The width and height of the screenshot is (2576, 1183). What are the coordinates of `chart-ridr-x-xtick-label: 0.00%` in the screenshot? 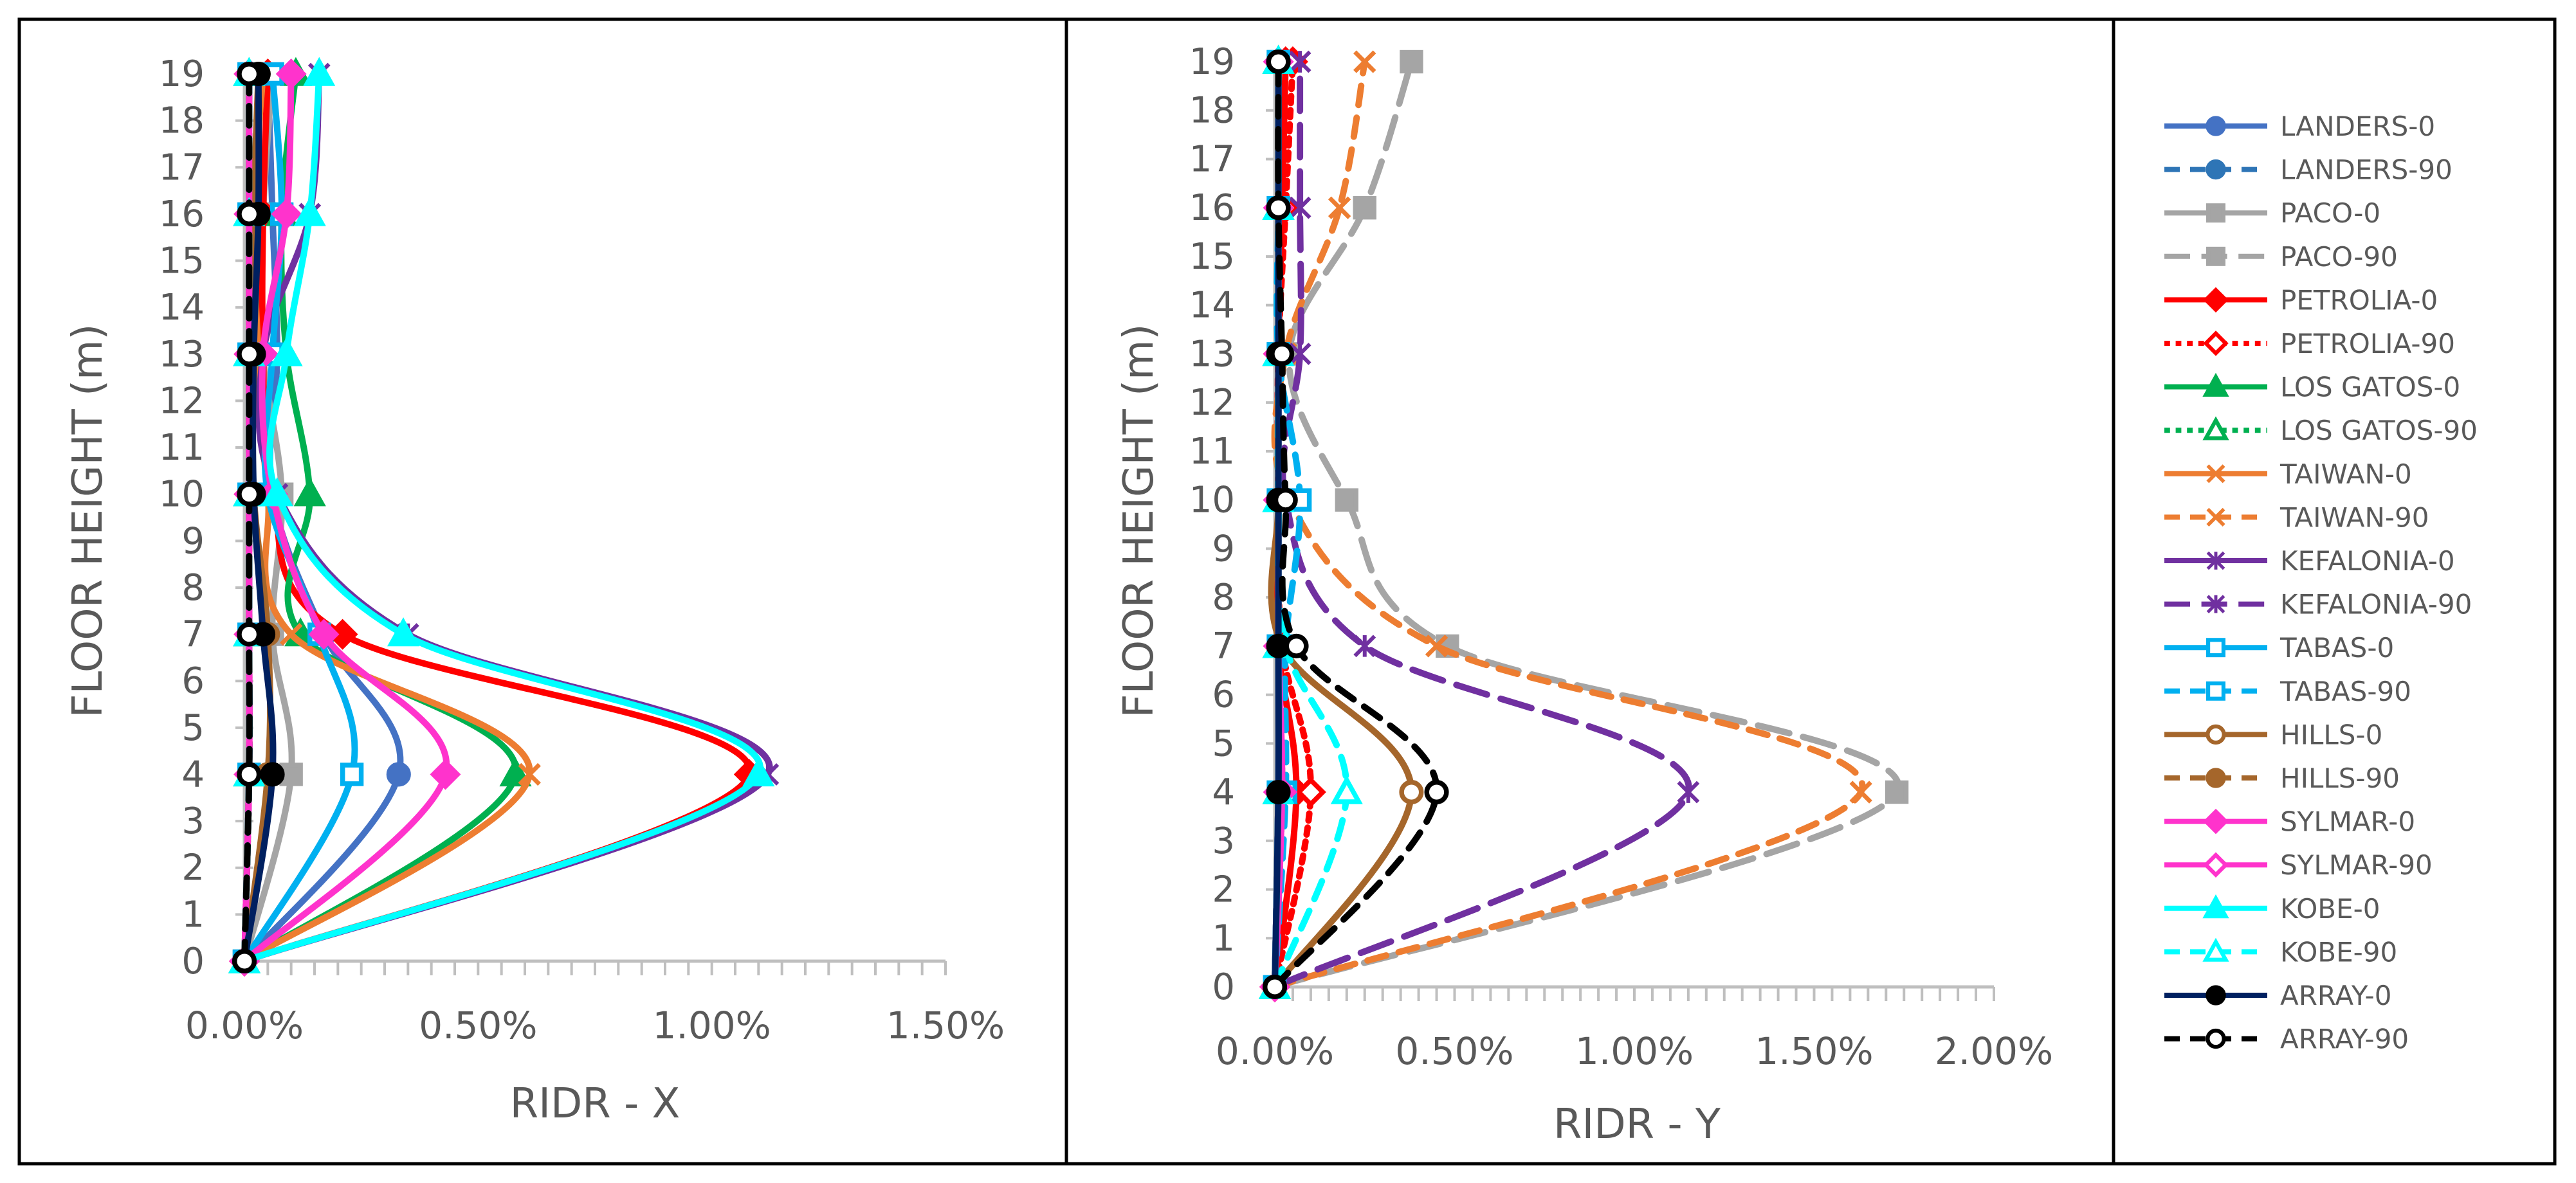 It's located at (244, 1025).